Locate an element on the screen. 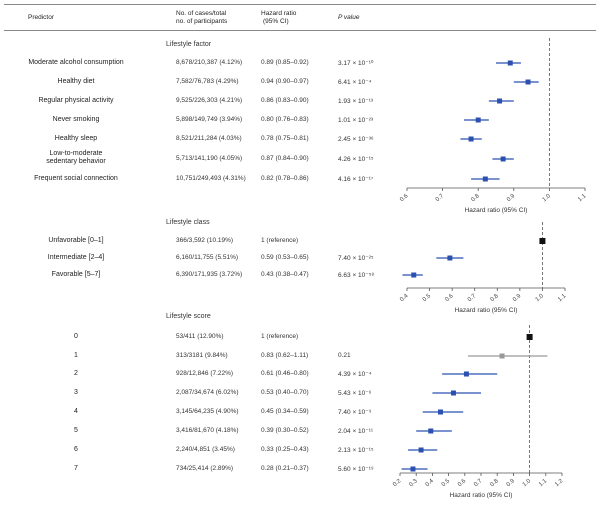 The height and width of the screenshot is (505, 600). cases-value: 5,713/141,190 (4.05%) is located at coordinates (209, 158).